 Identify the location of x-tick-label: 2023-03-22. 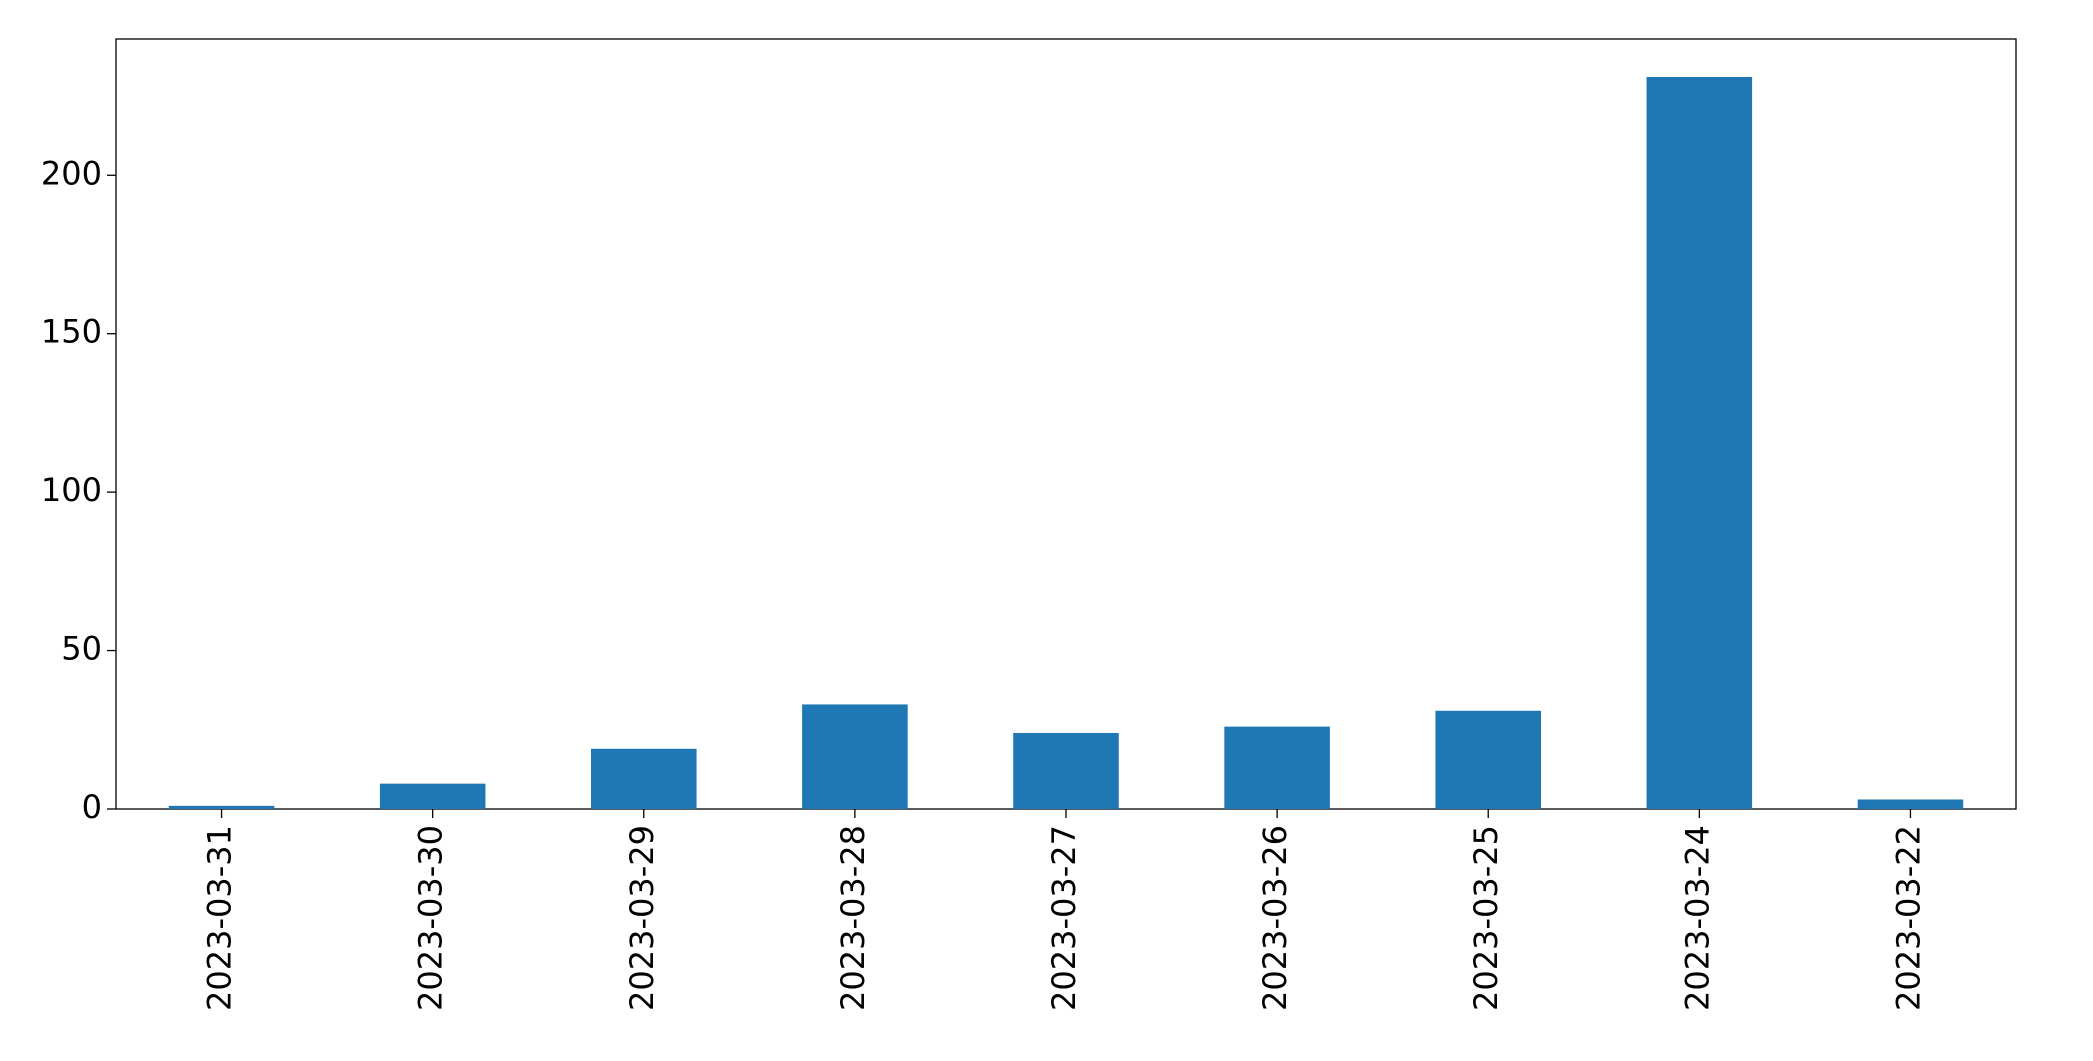
(1908, 918).